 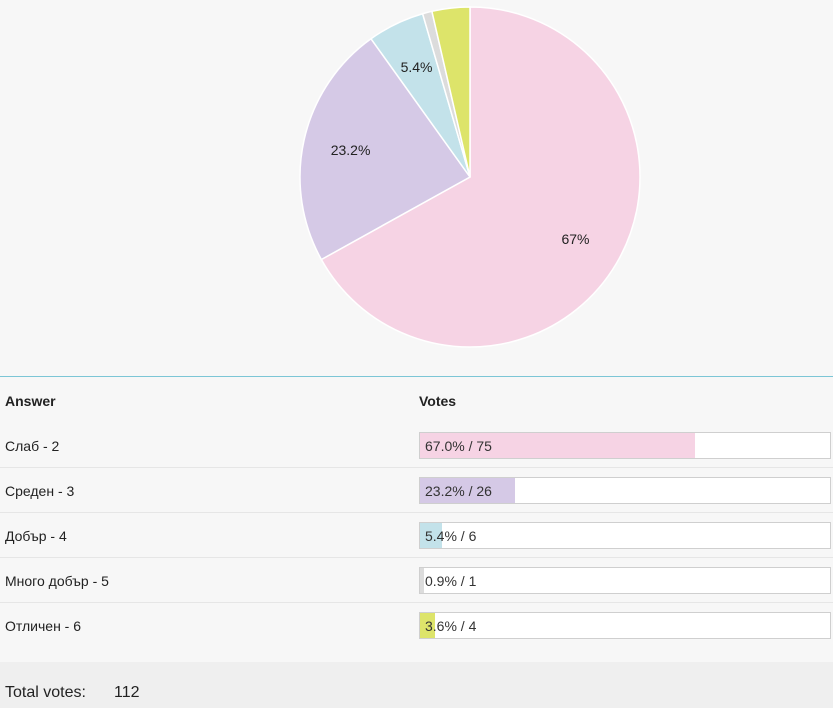 I want to click on table-header: Answer Votes, so click(x=416, y=400).